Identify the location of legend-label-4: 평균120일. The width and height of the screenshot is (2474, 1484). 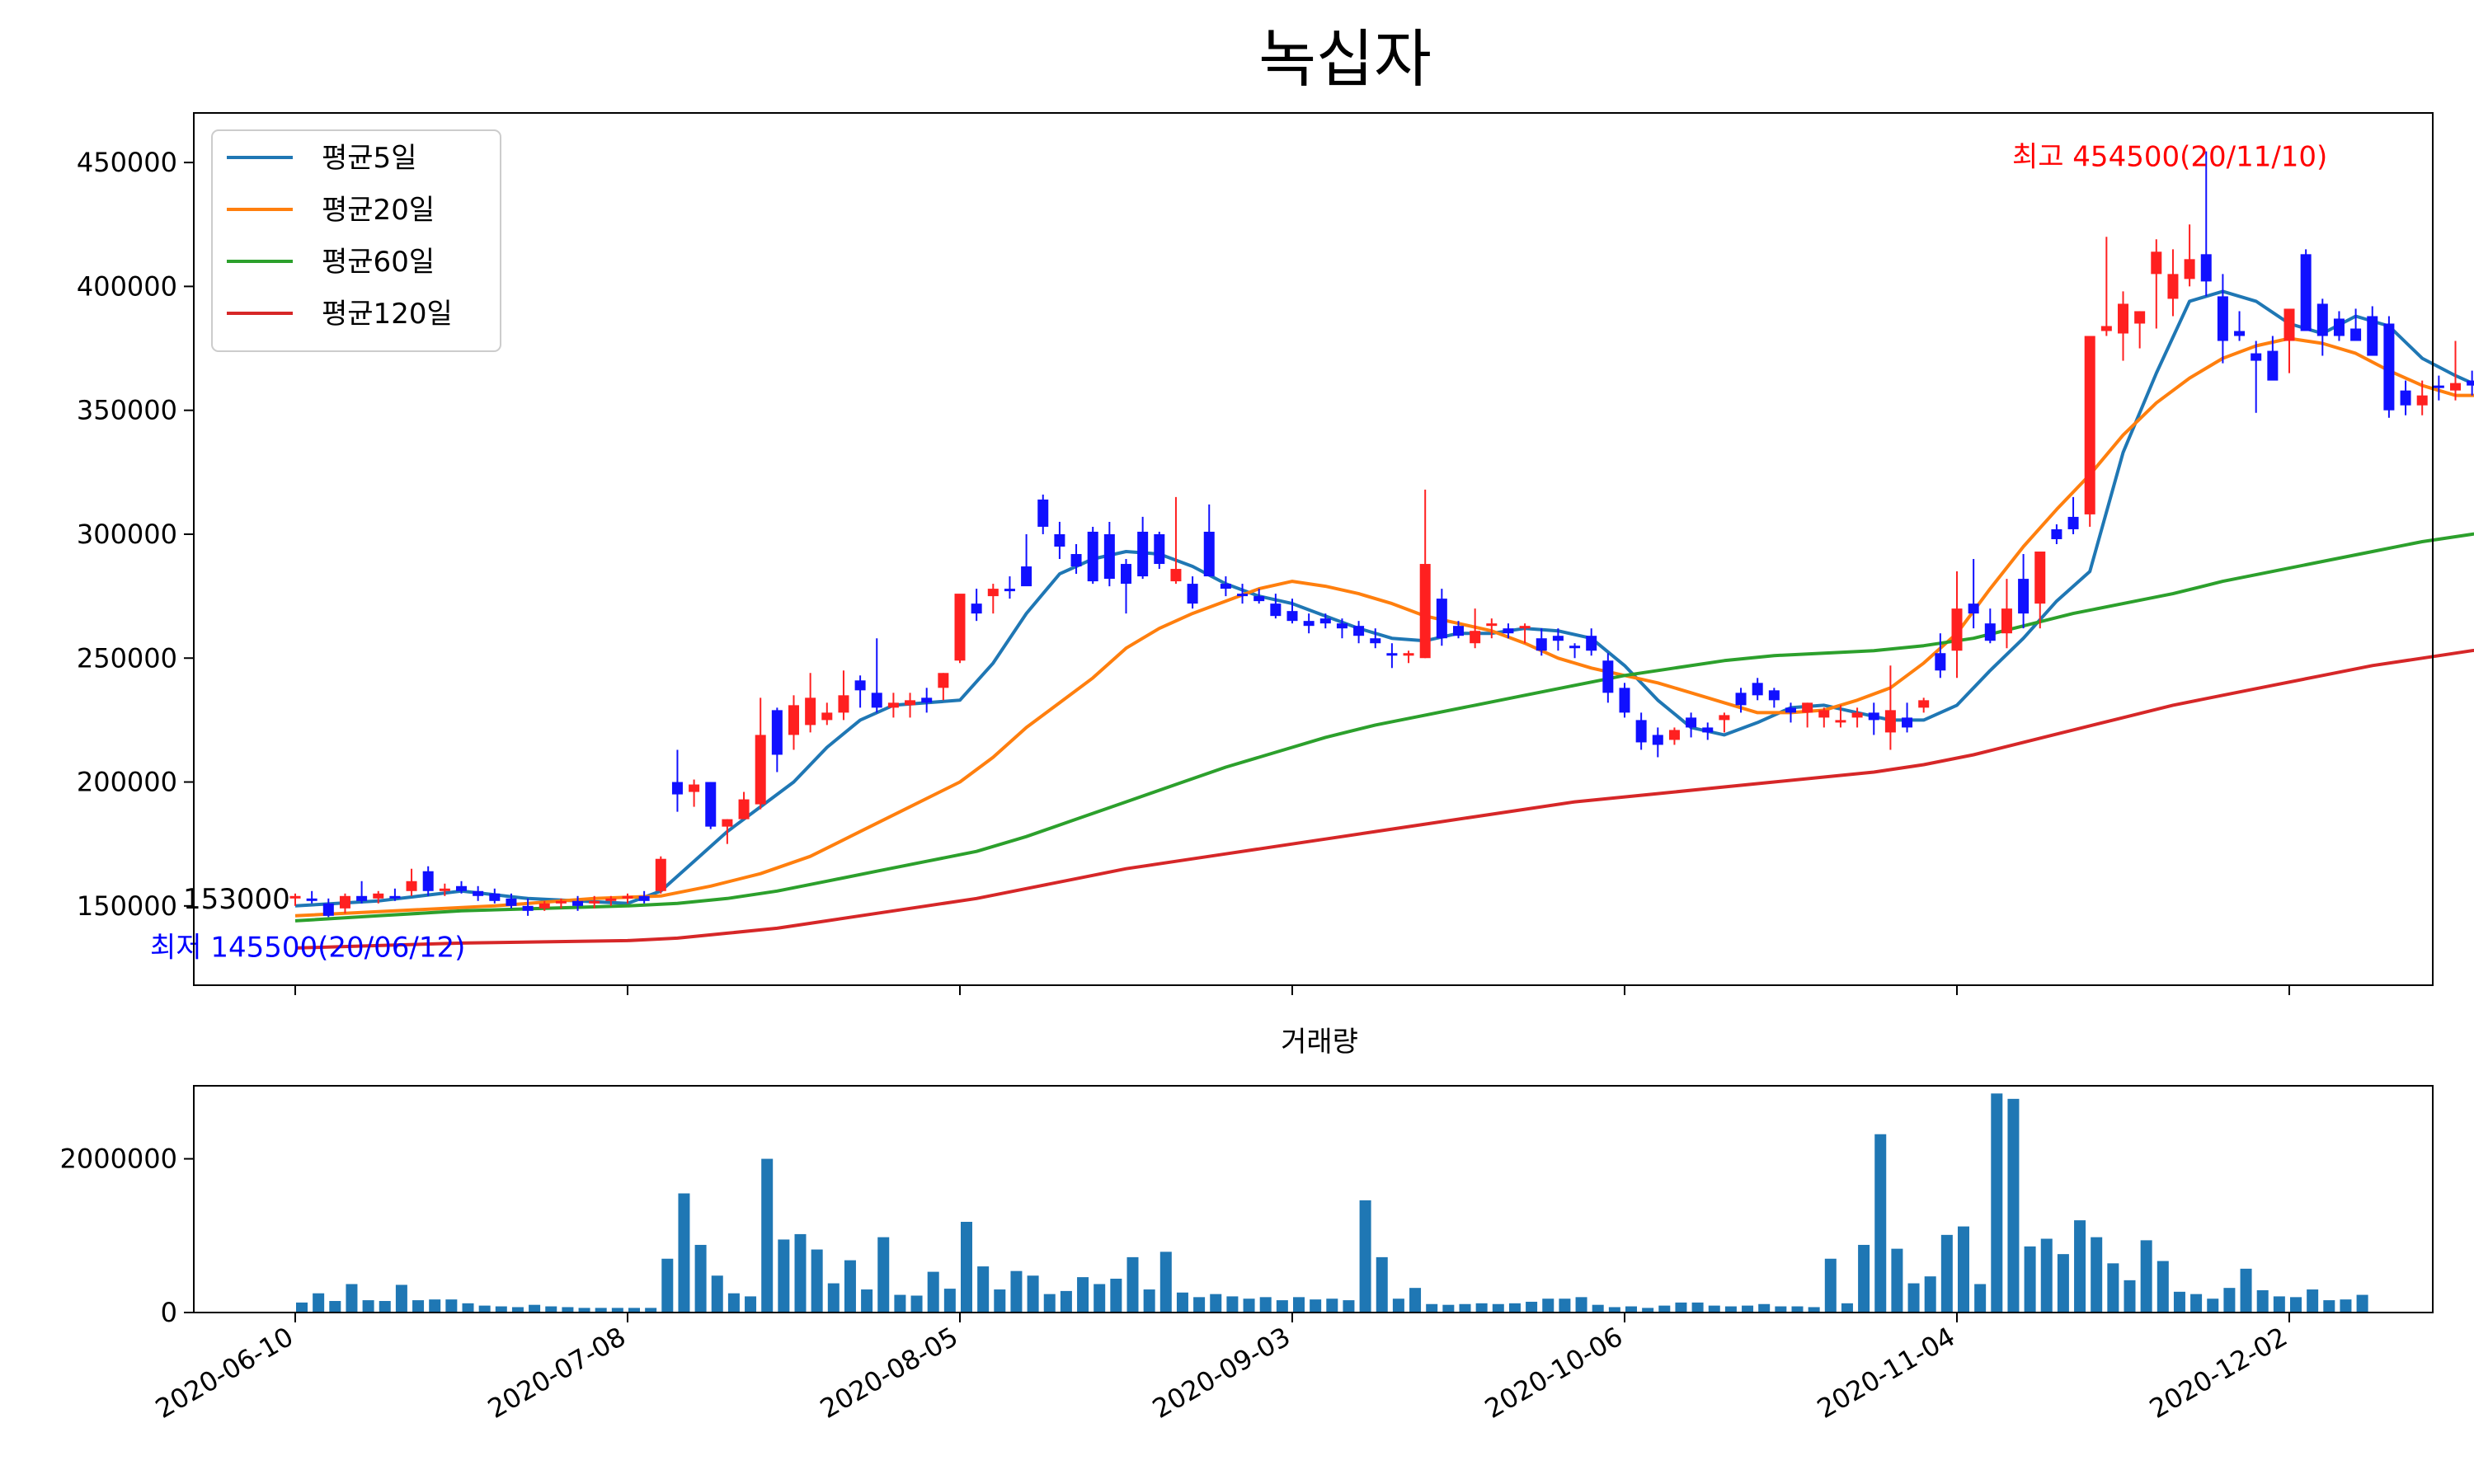
(387, 314).